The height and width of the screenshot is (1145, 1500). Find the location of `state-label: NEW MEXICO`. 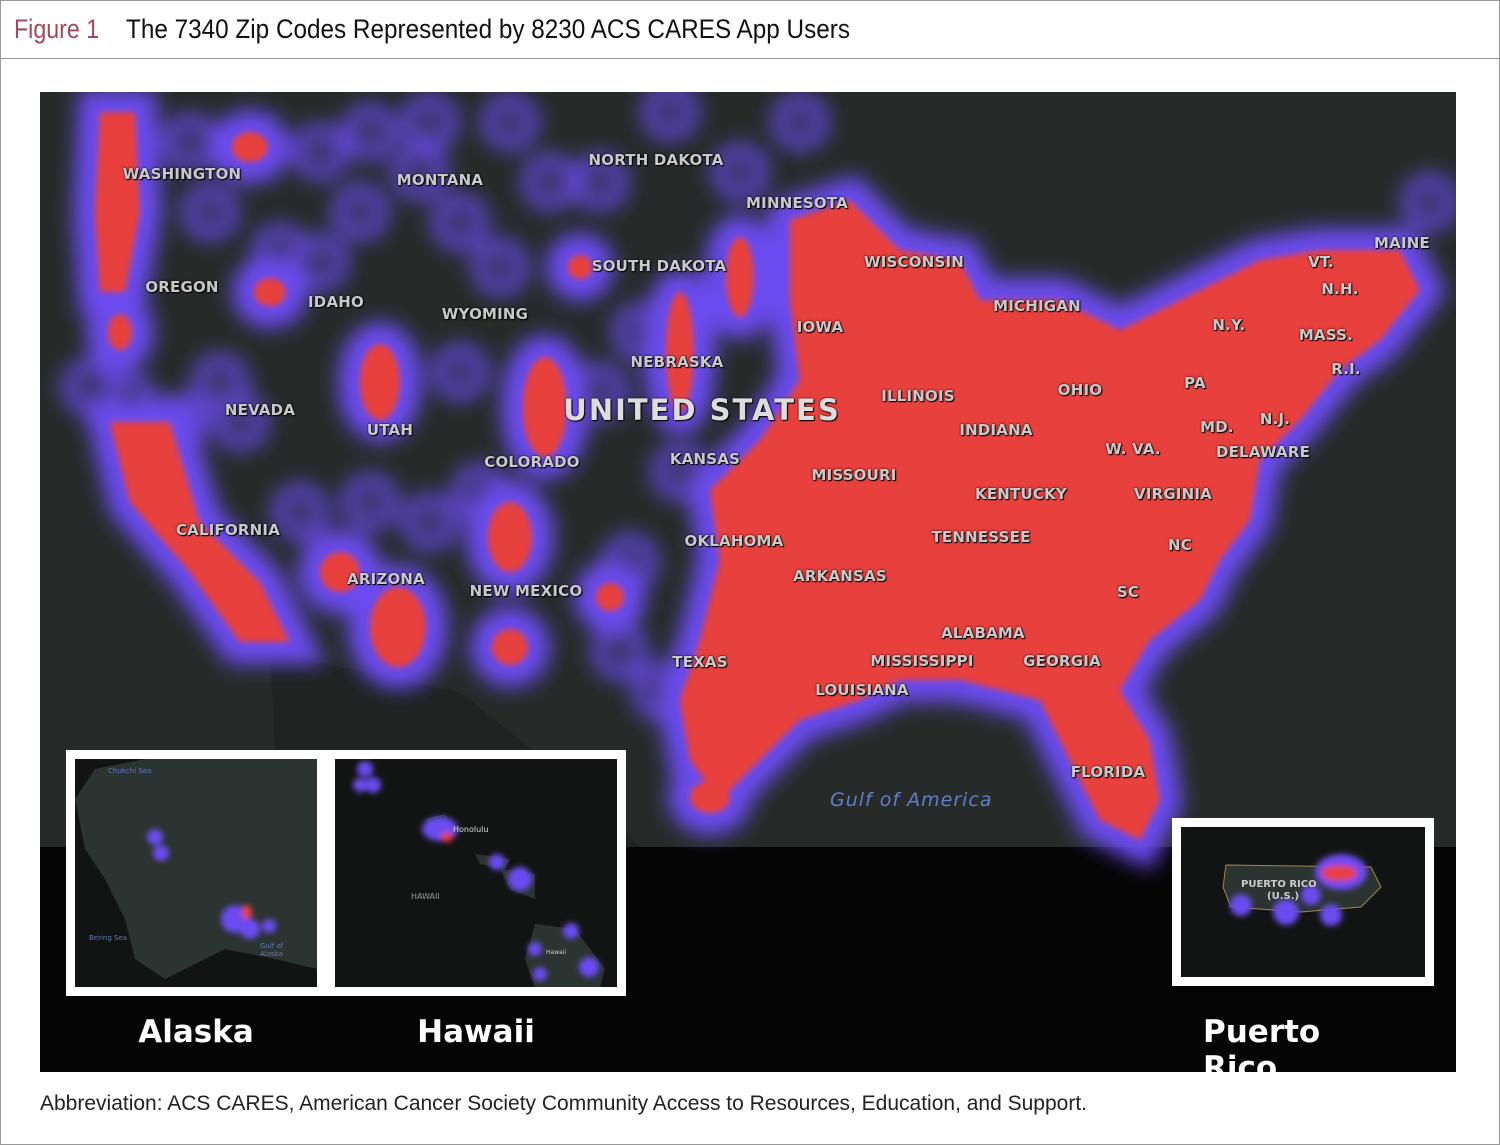

state-label: NEW MEXICO is located at coordinates (526, 591).